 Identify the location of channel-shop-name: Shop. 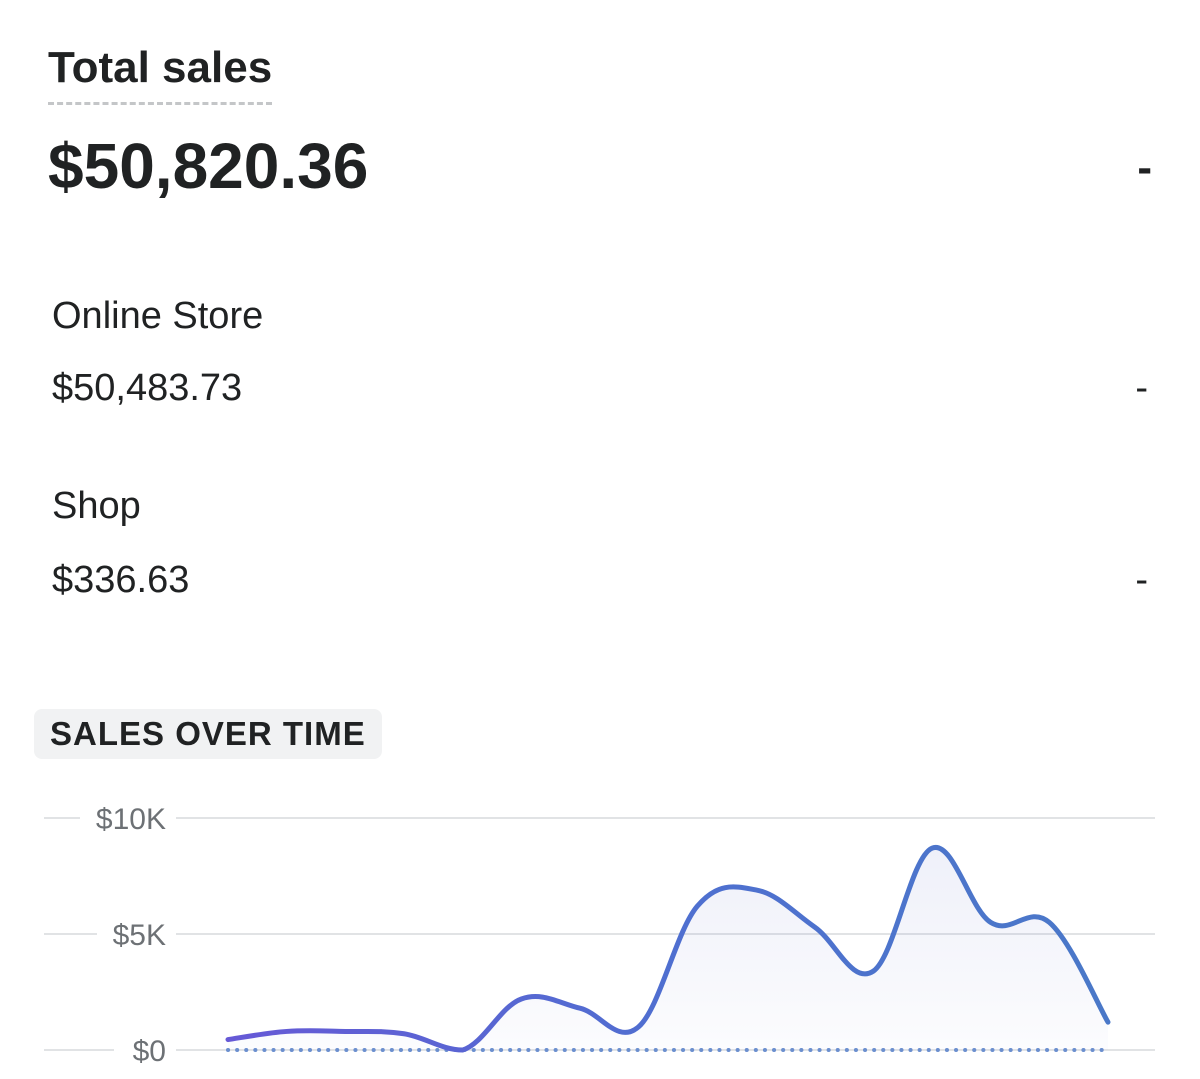
(96, 506).